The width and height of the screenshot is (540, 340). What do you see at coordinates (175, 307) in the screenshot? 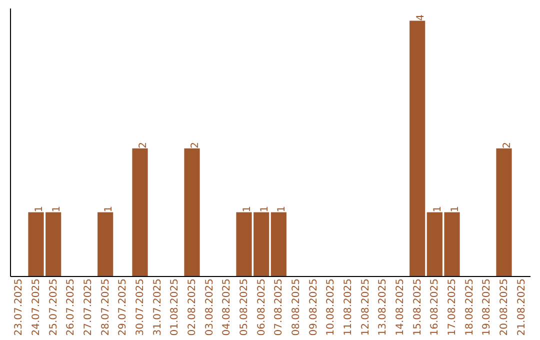
I see `x-tick-label: 01.08.2025` at bounding box center [175, 307].